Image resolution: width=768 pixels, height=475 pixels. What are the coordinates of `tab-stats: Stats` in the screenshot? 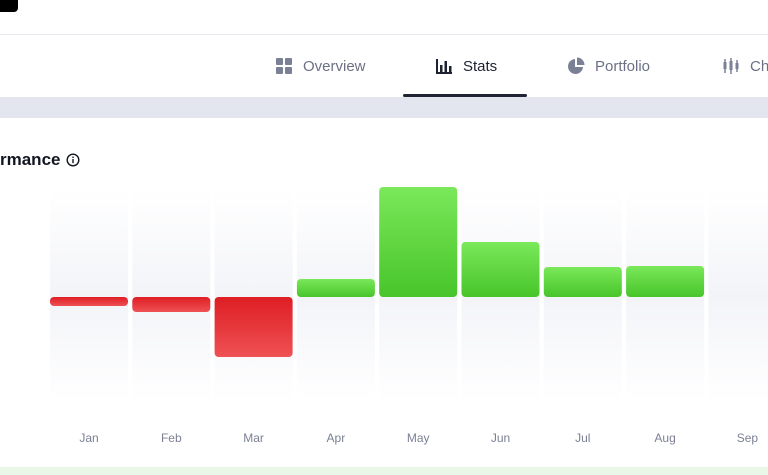 It's located at (466, 66).